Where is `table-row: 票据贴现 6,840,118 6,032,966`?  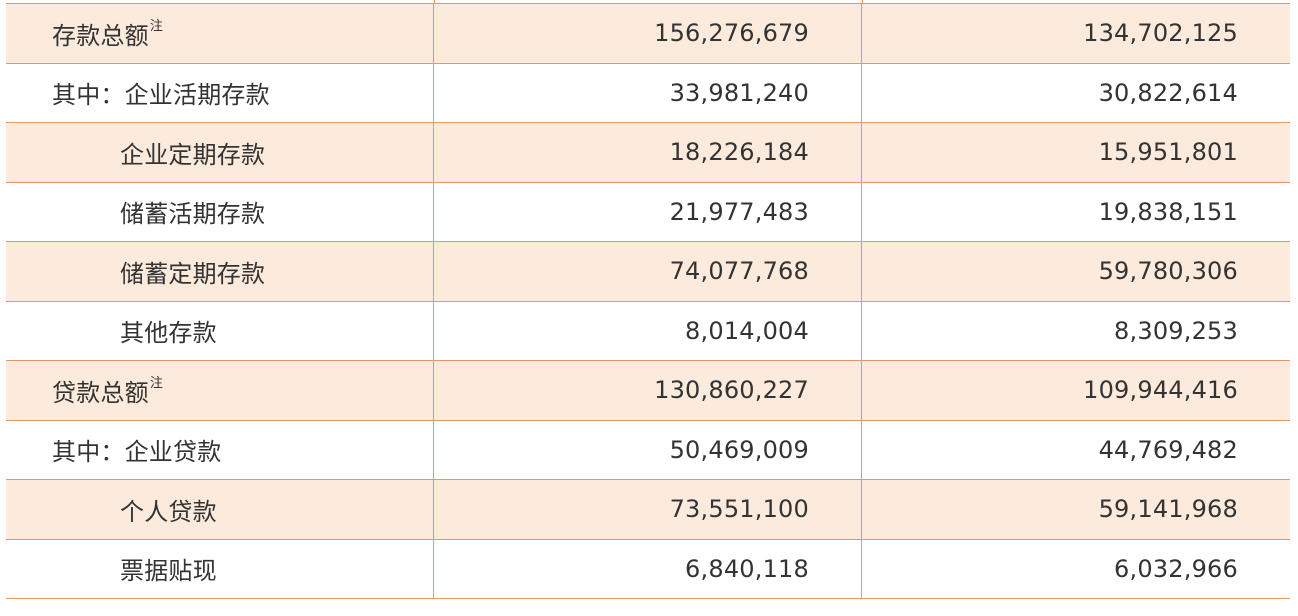 table-row: 票据贴现 6,840,118 6,032,966 is located at coordinates (648, 569).